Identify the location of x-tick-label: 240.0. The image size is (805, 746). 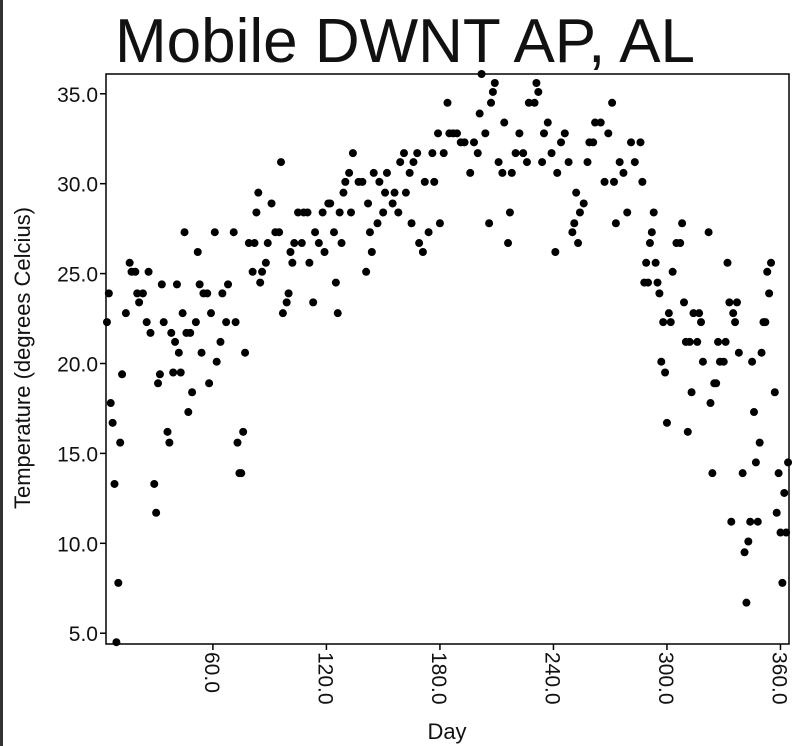
(551, 678).